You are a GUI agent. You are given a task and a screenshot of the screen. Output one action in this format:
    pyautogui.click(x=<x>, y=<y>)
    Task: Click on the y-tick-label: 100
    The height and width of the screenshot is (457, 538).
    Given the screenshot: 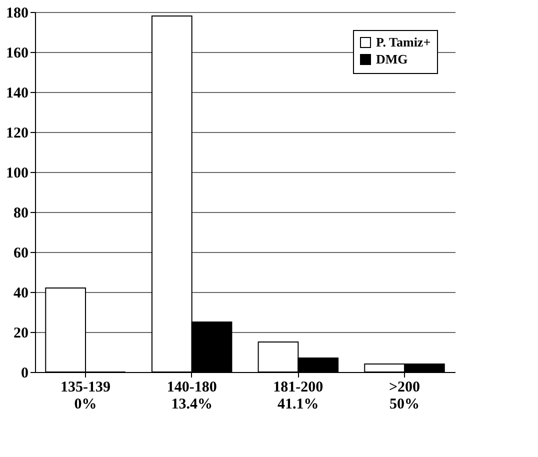 What is the action you would take?
    pyautogui.click(x=17, y=174)
    